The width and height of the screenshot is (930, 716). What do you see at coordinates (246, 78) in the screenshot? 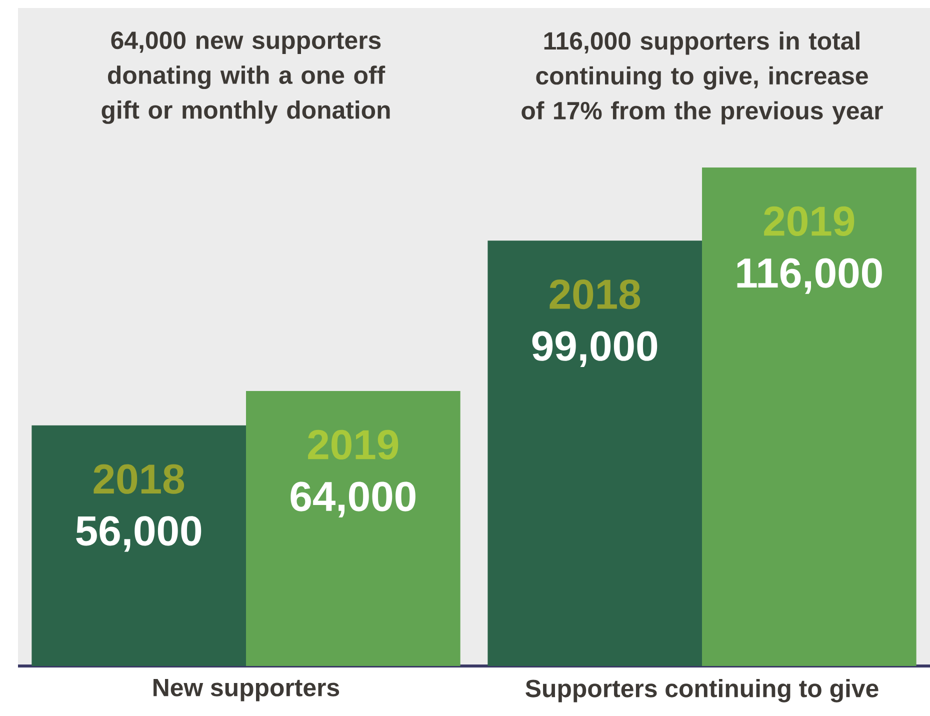
I see `text: 64,000 new supporters donating with a one off gift or monthly donation` at bounding box center [246, 78].